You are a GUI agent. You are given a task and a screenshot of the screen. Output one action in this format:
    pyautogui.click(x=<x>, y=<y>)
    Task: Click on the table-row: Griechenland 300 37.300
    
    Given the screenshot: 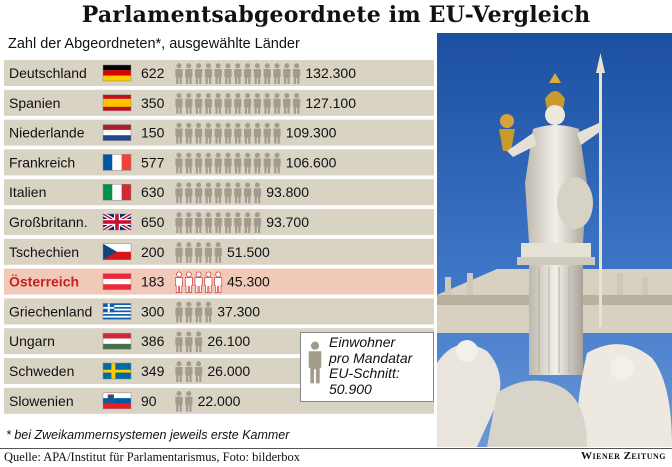 What is the action you would take?
    pyautogui.click(x=219, y=311)
    